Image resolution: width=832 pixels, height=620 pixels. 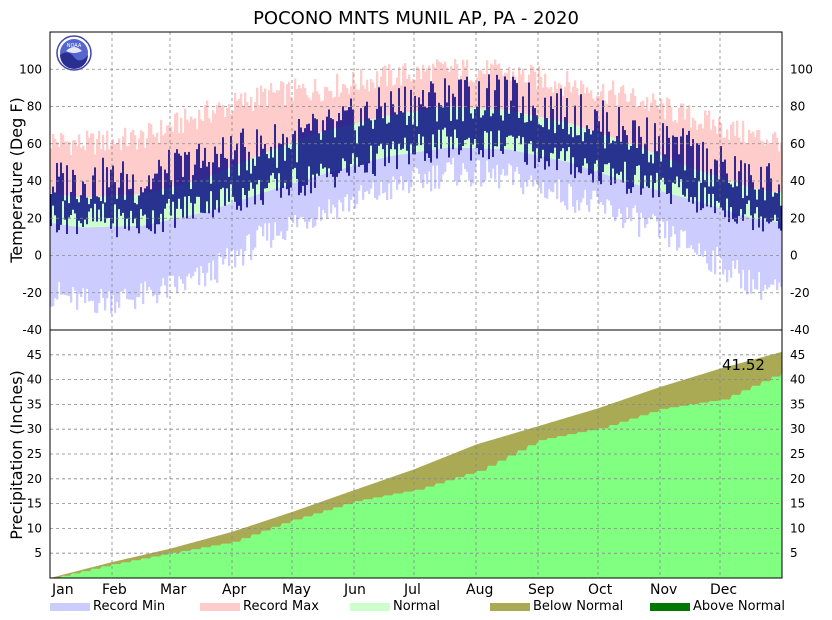 What do you see at coordinates (797, 355) in the screenshot?
I see `precip-tick-right: 45` at bounding box center [797, 355].